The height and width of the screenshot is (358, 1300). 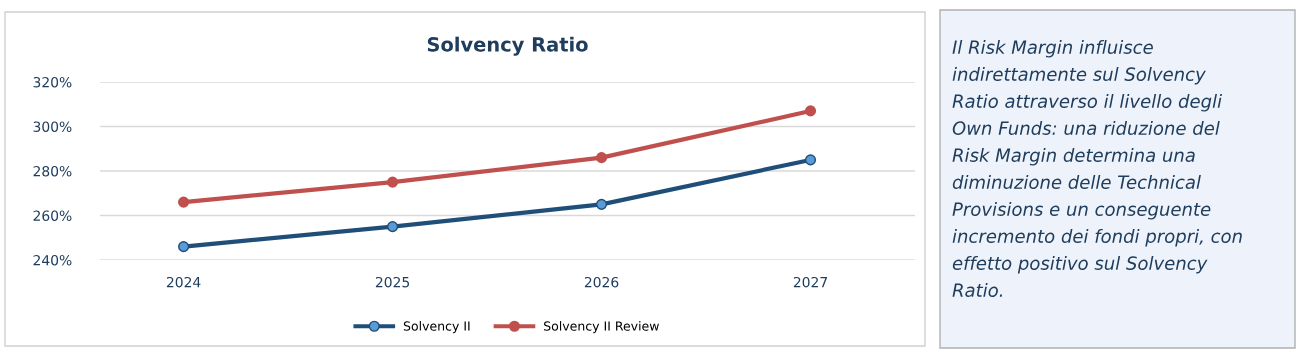 What do you see at coordinates (1079, 76) in the screenshot?
I see `text: indirettamente sul Solvency` at bounding box center [1079, 76].